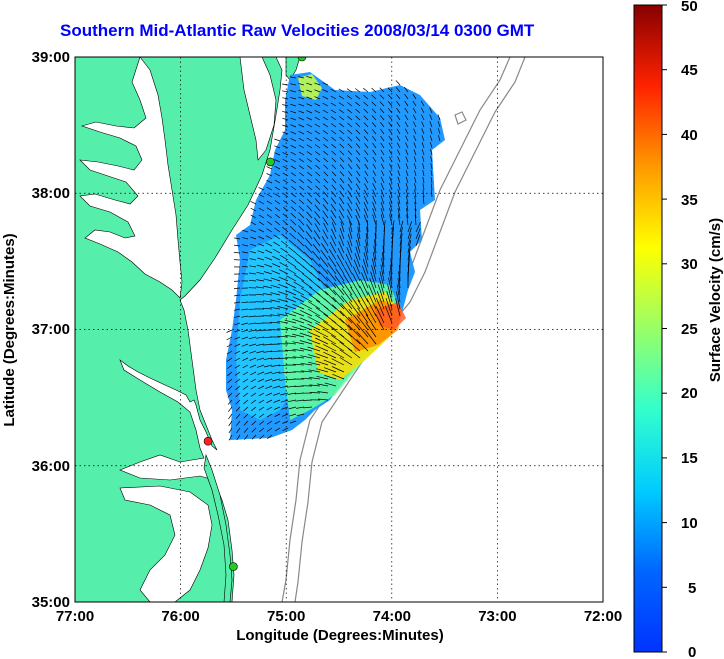 This screenshot has width=724, height=659. Describe the element at coordinates (218, 527) in the screenshot. I see `outer-banks` at that location.